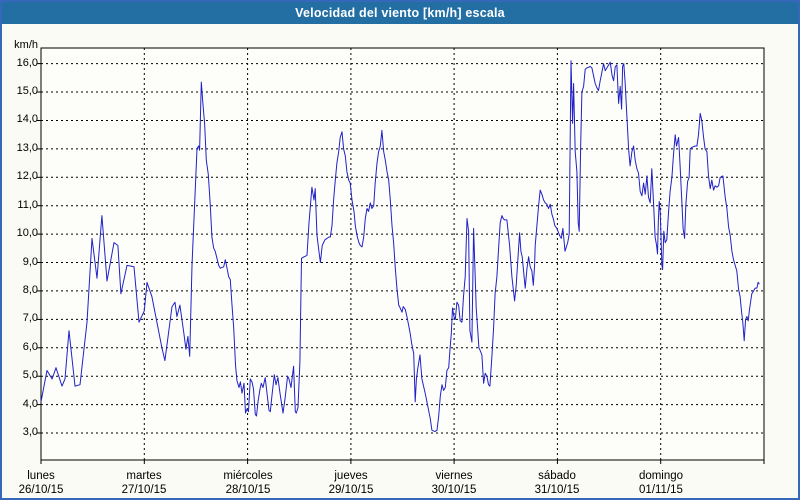 This screenshot has width=800, height=500. Describe the element at coordinates (557, 483) in the screenshot. I see `day-label: sábado 31/10/15` at that location.